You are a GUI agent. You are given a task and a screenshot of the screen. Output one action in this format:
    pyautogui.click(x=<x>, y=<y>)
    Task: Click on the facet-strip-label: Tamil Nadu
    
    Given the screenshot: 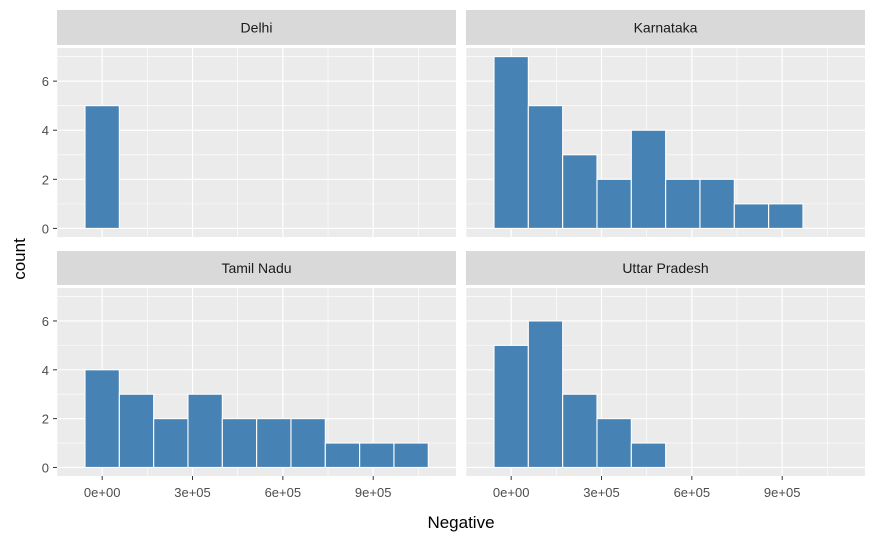 What is the action you would take?
    pyautogui.click(x=256, y=268)
    